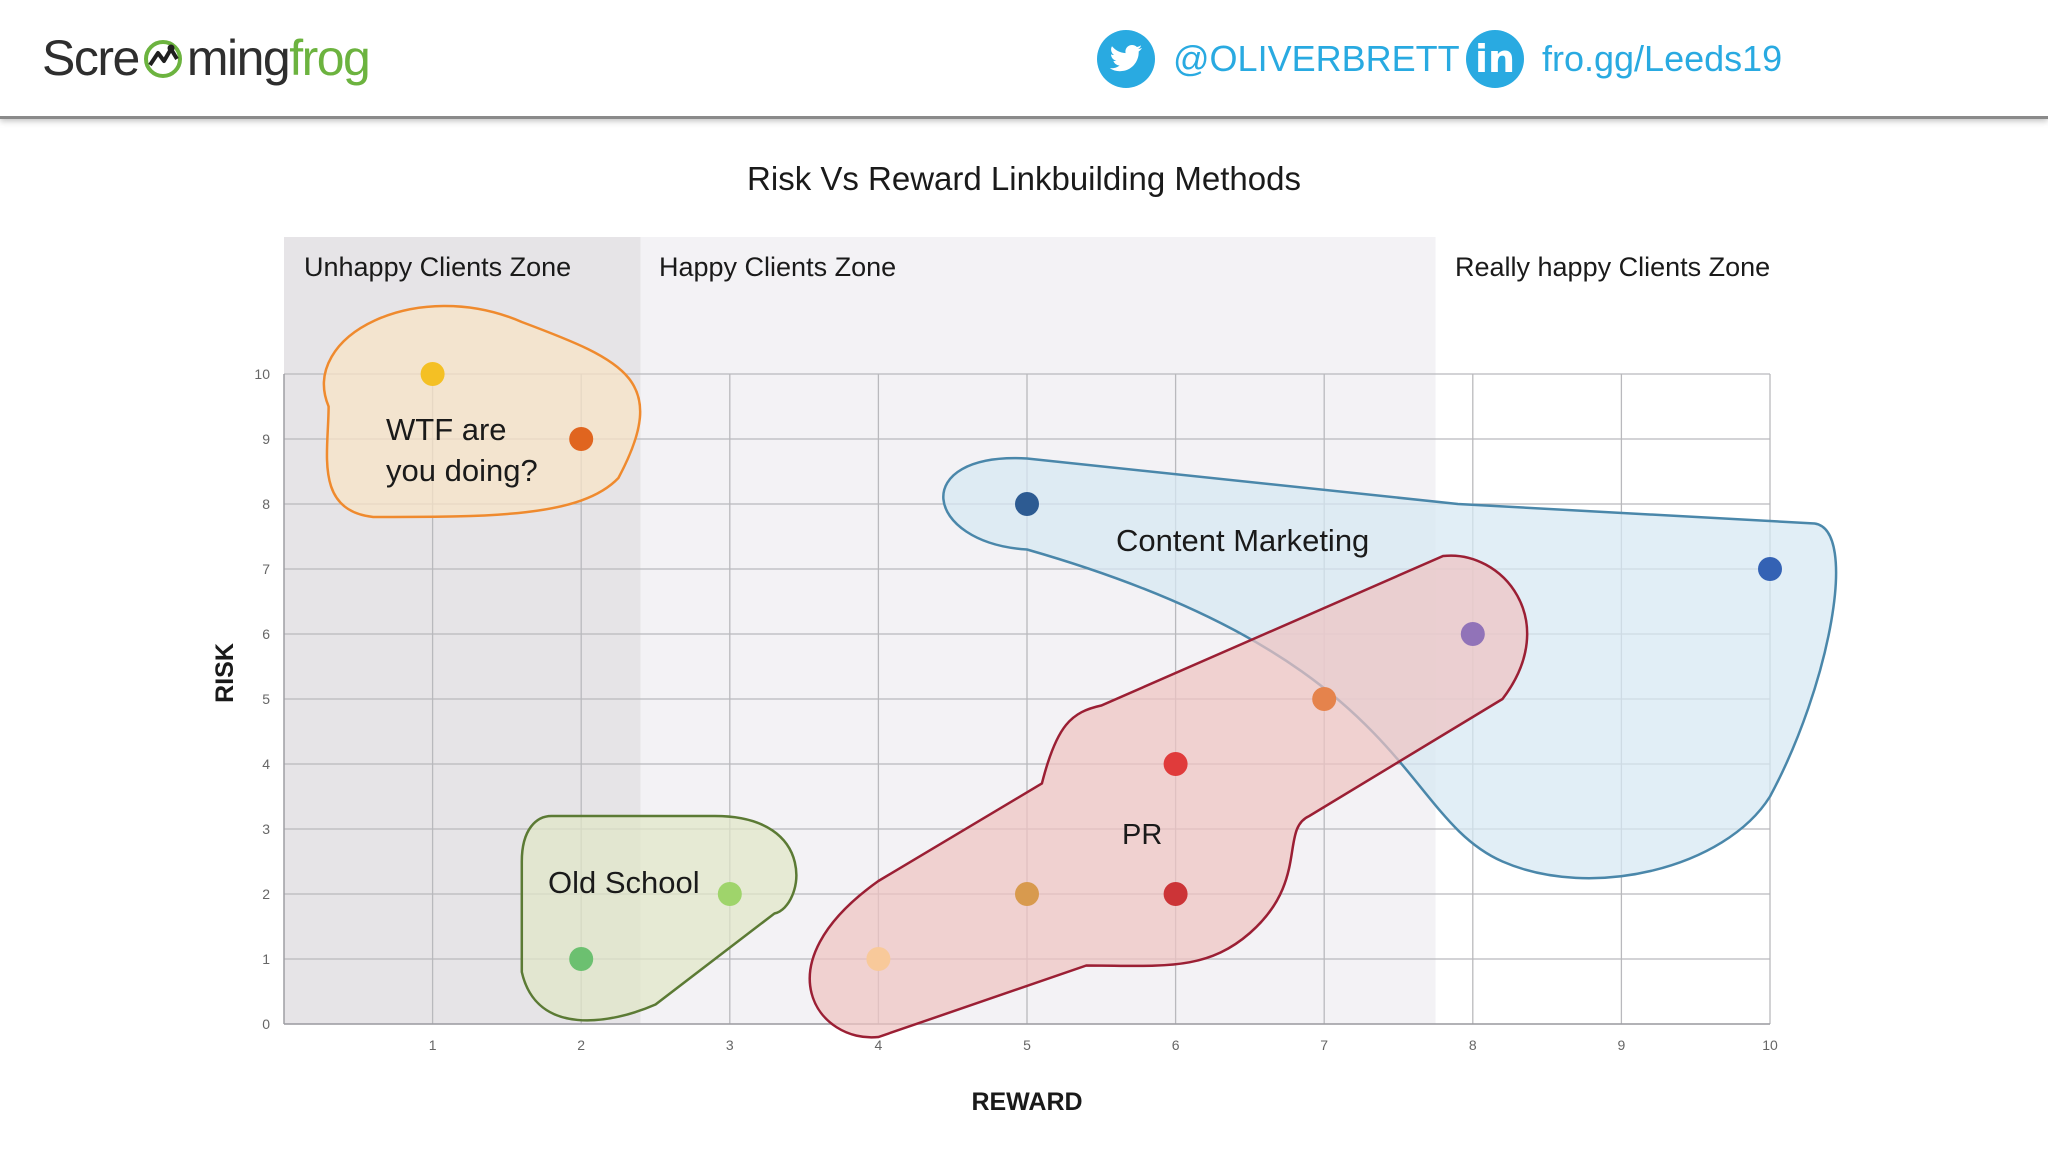 This screenshot has width=2048, height=1152. What do you see at coordinates (1242, 540) in the screenshot?
I see `group-label: Content Marketing` at bounding box center [1242, 540].